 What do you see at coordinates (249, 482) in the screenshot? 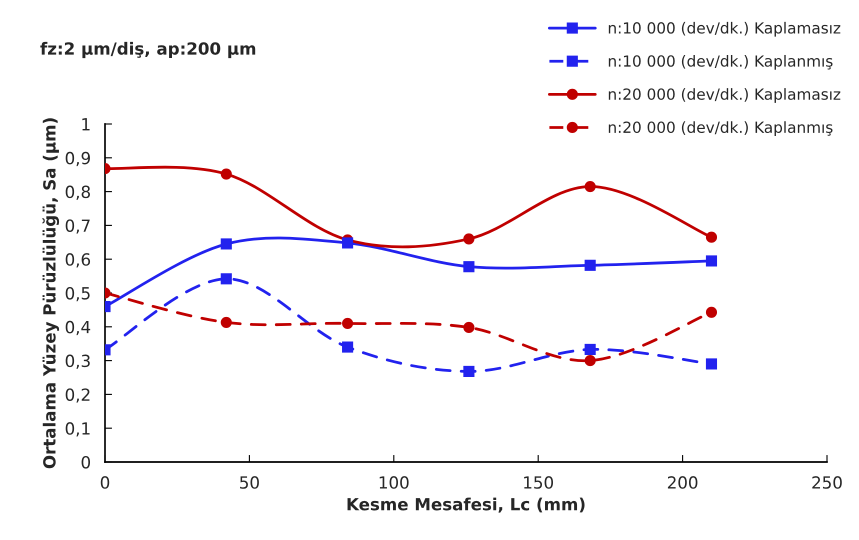
I see `x-tick-label: 50` at bounding box center [249, 482].